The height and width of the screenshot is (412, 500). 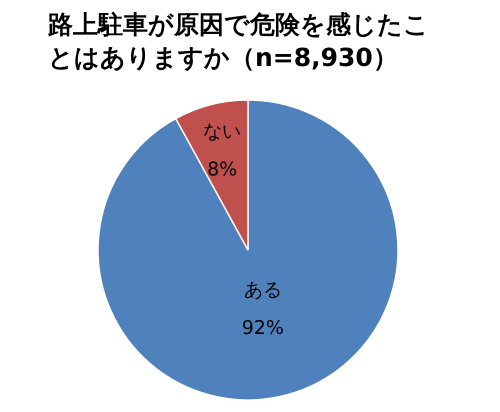 What do you see at coordinates (222, 131) in the screenshot?
I see `slice-label: ない` at bounding box center [222, 131].